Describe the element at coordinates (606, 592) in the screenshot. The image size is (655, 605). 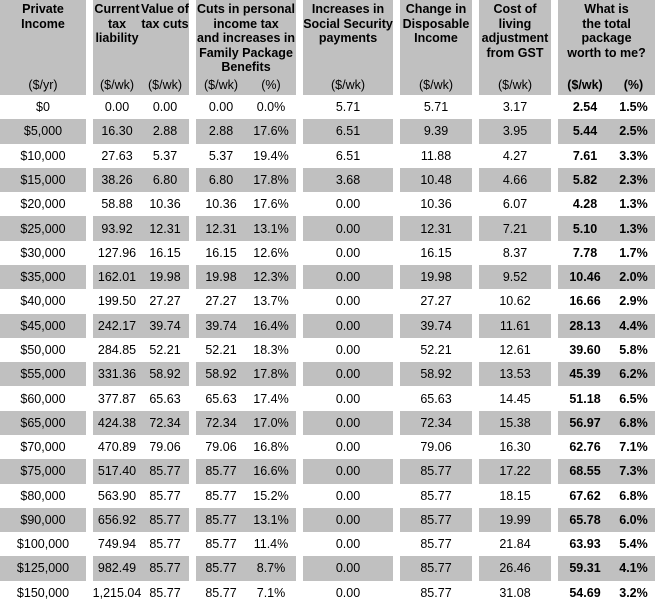
I see `cell-group-total-package: 54.69 3.2%` at that location.